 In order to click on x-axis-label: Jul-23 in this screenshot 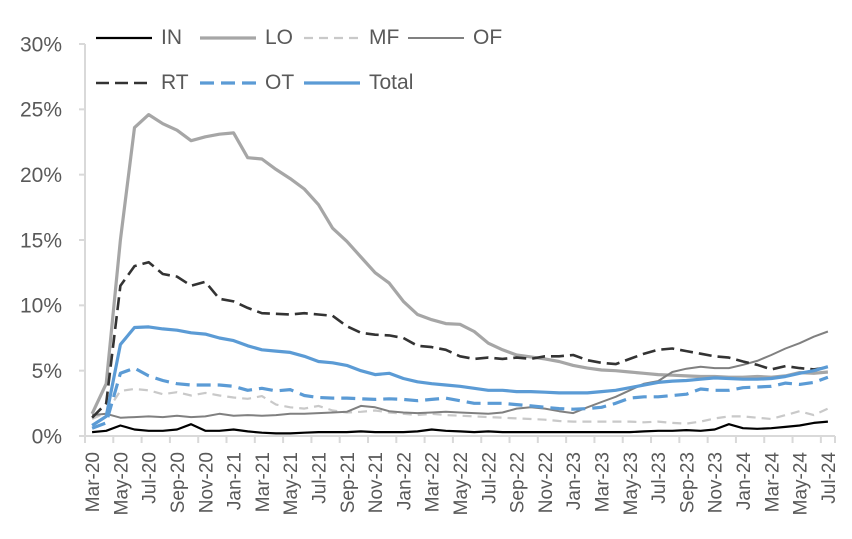, I will do `click(659, 478)`.